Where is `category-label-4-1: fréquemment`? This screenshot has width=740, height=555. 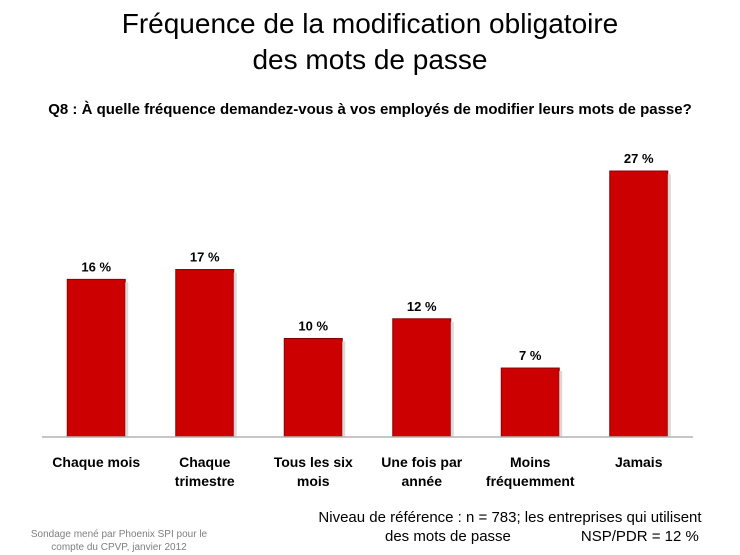 category-label-4-1: fréquemment is located at coordinates (530, 481).